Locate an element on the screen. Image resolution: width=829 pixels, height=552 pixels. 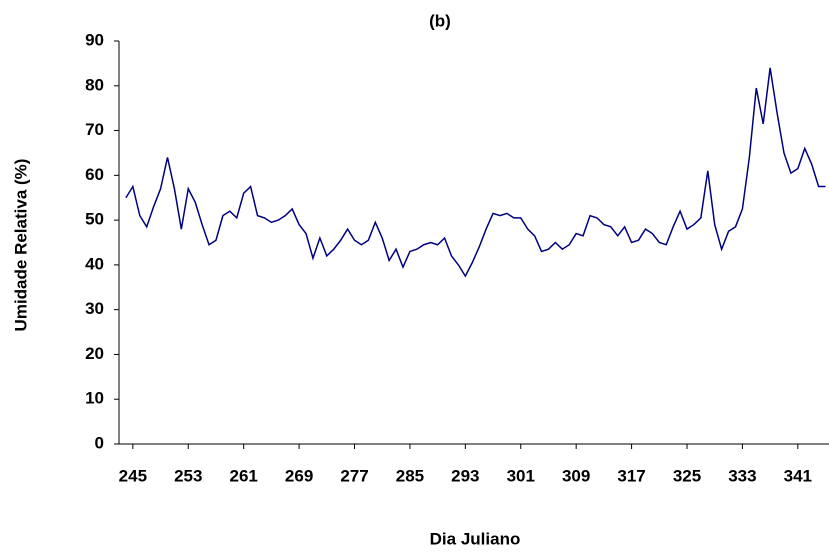
x-tick-label: 253 is located at coordinates (188, 475).